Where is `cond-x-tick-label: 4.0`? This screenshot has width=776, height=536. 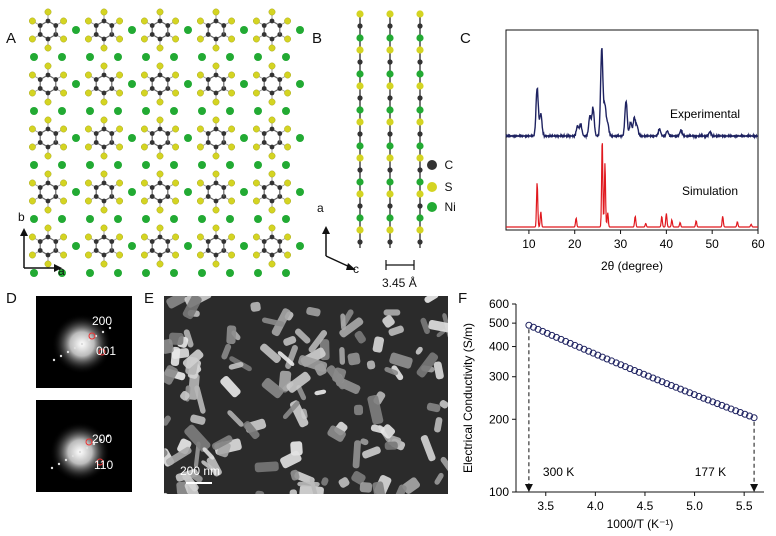 cond-x-tick-label: 4.0 is located at coordinates (595, 506).